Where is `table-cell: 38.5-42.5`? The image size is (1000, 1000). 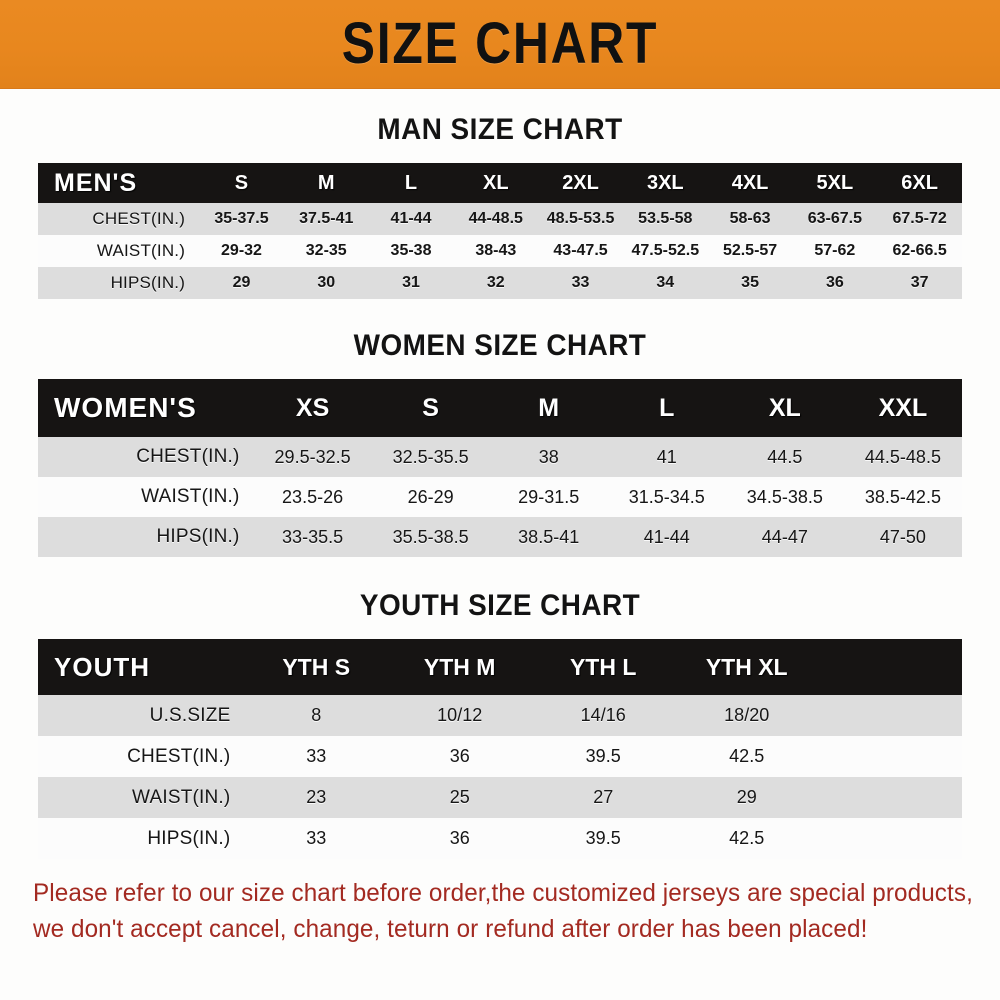 table-cell: 38.5-42.5 is located at coordinates (902, 497).